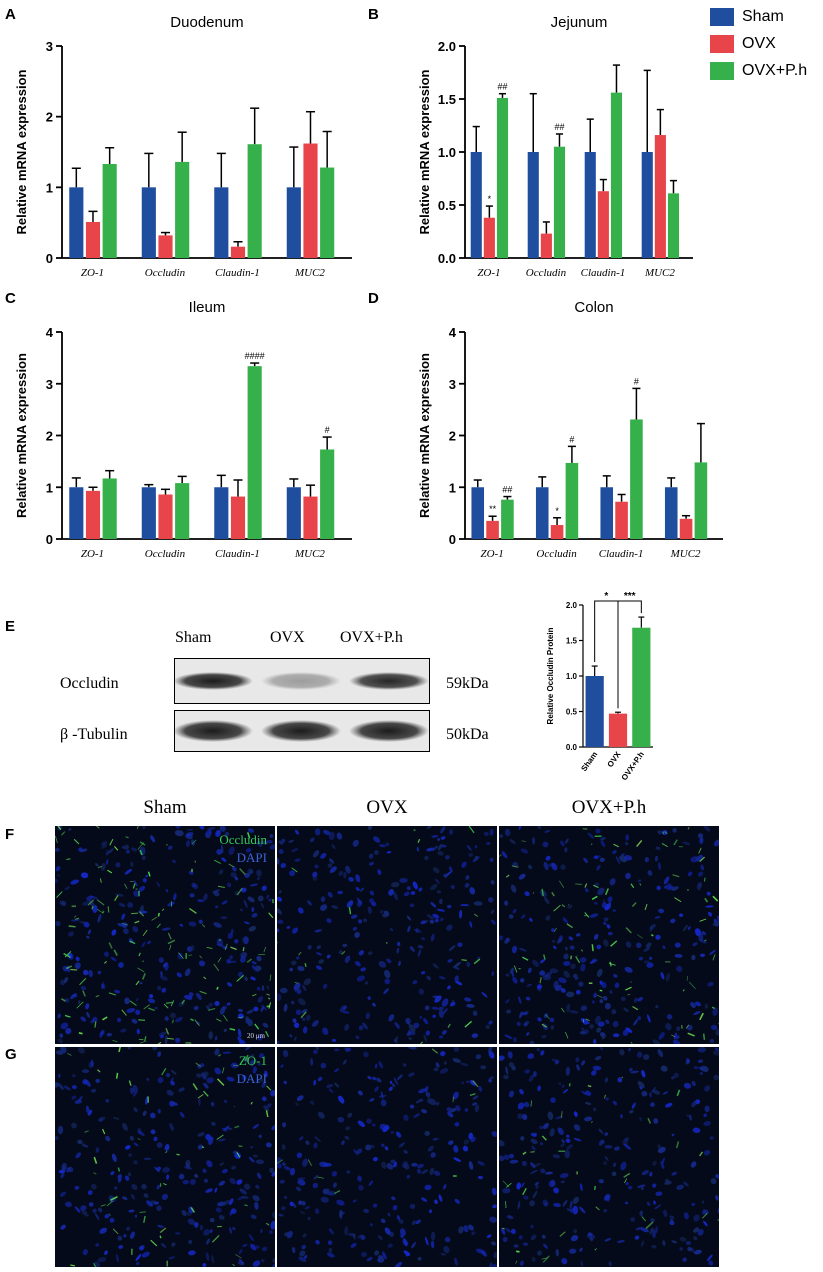 Image resolution: width=823 pixels, height=1272 pixels. Describe the element at coordinates (621, 554) in the screenshot. I see `x-tick-label: Claudin-1` at that location.